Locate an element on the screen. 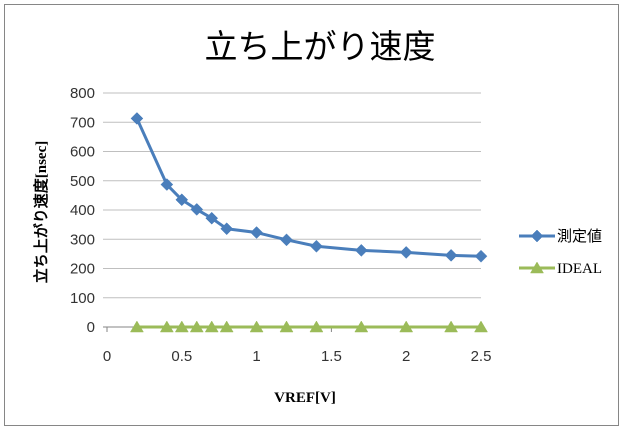 This screenshot has width=623, height=430. x-tick-label: 1 is located at coordinates (256, 356).